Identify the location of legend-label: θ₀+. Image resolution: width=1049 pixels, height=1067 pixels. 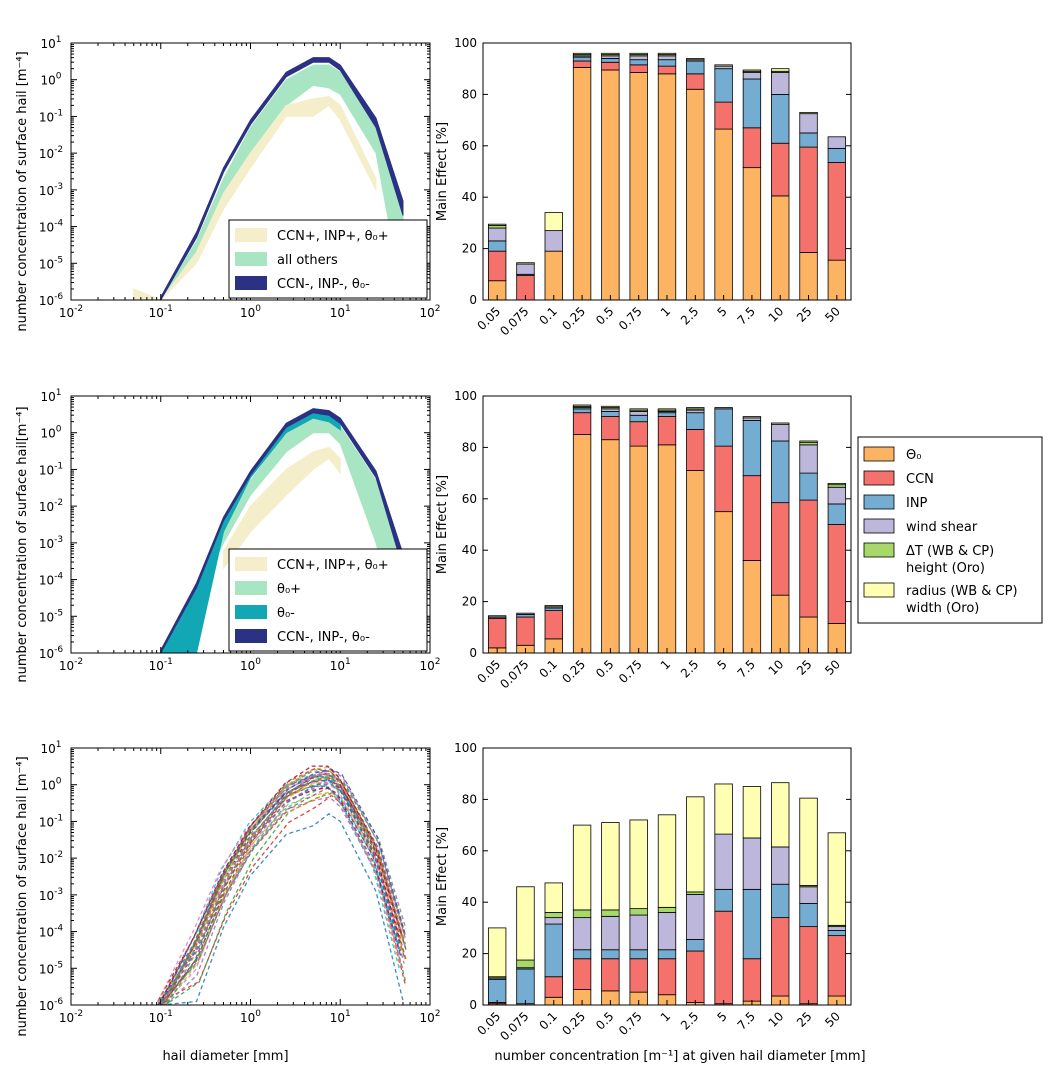
(289, 589).